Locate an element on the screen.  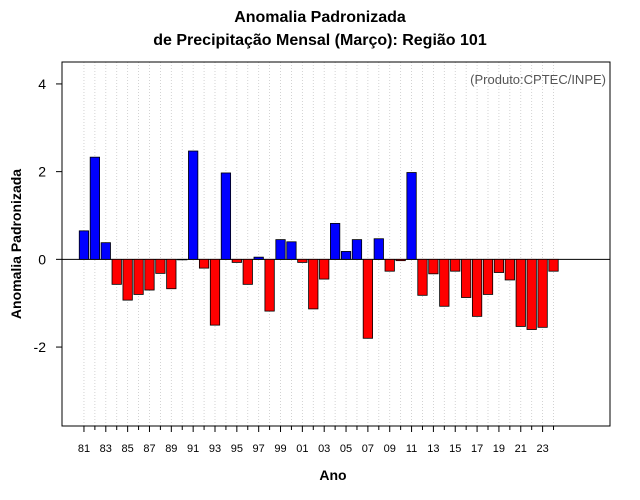
x-tick-label: 03 is located at coordinates (324, 449).